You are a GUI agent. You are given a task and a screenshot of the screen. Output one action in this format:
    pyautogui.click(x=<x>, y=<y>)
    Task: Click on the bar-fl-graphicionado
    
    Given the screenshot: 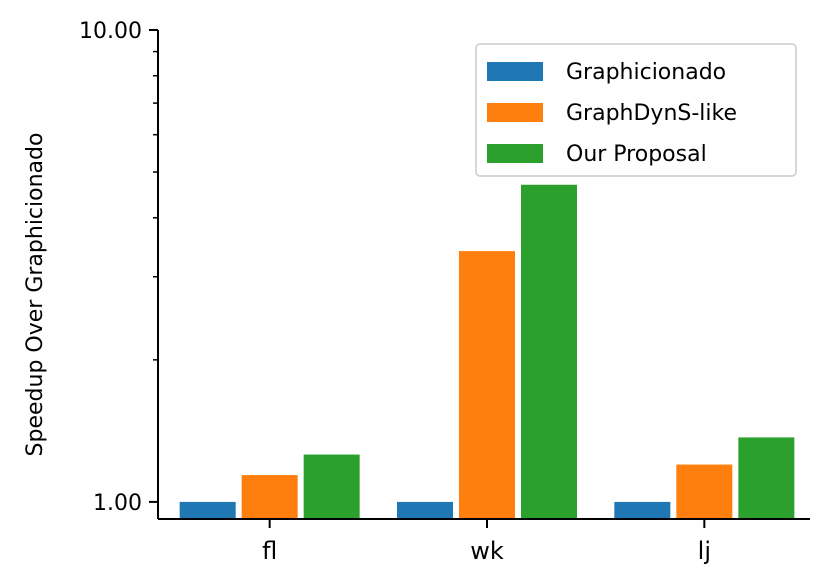 What is the action you would take?
    pyautogui.click(x=207, y=510)
    